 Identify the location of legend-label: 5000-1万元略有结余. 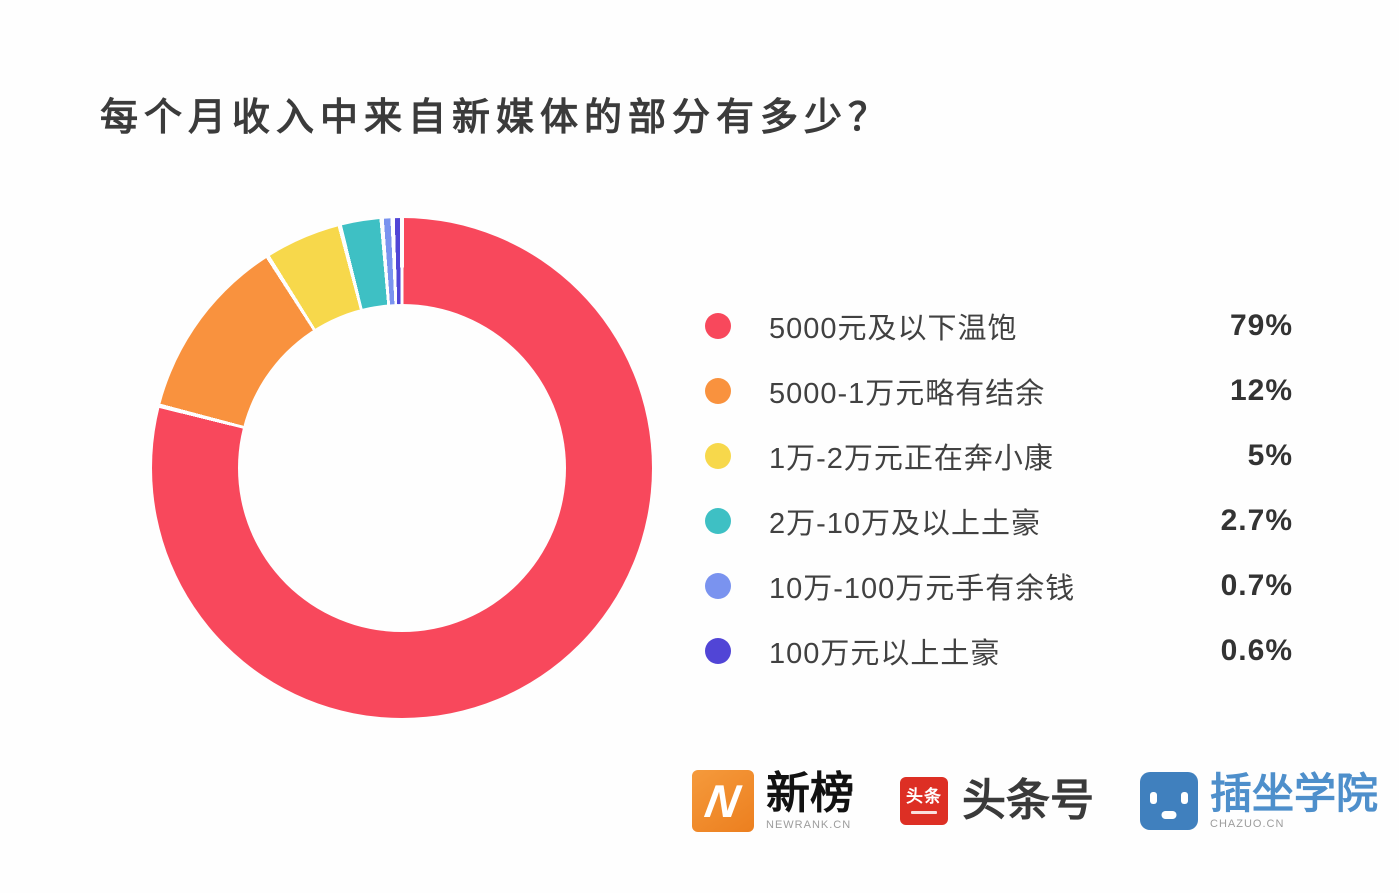
(907, 393).